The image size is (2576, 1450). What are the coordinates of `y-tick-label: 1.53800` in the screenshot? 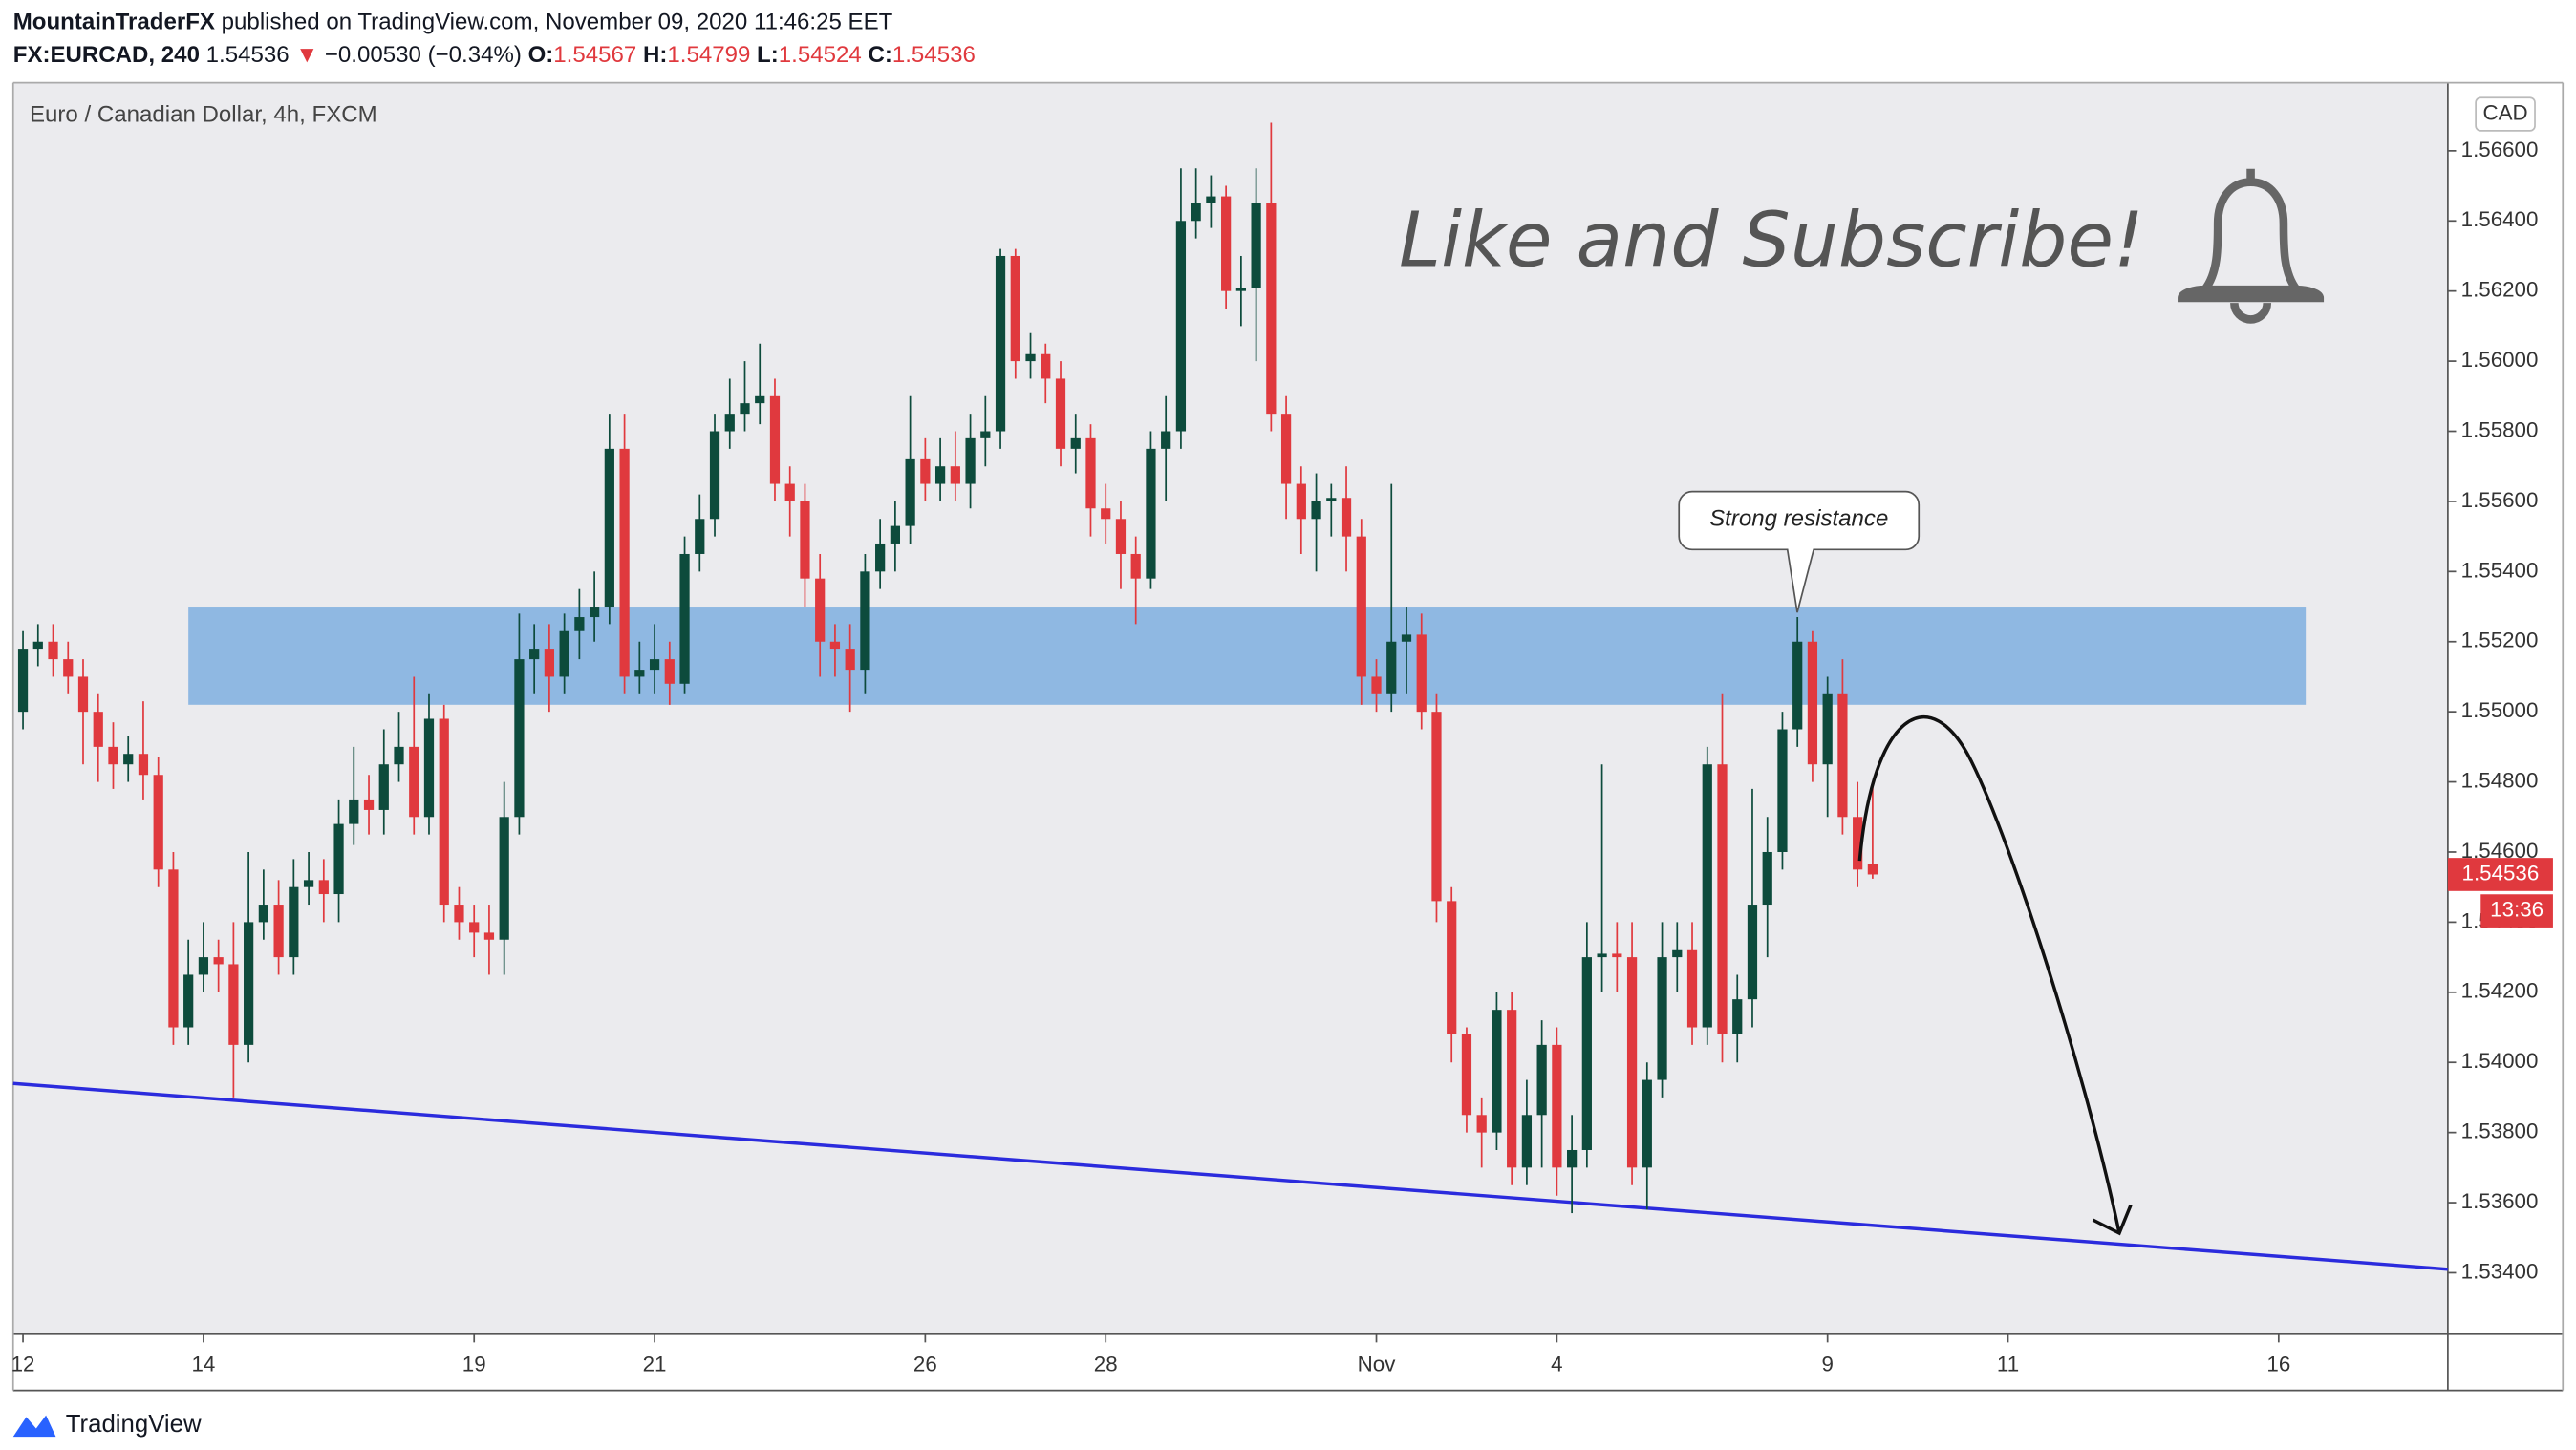 It's located at (2500, 1131).